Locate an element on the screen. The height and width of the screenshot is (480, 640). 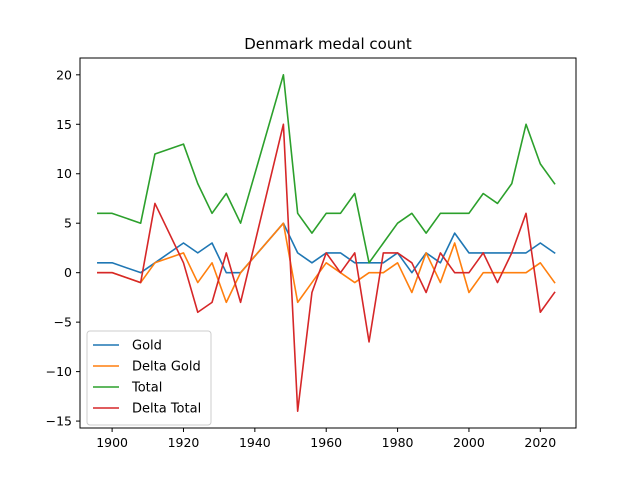
x-tick-label: 1920 is located at coordinates (184, 442).